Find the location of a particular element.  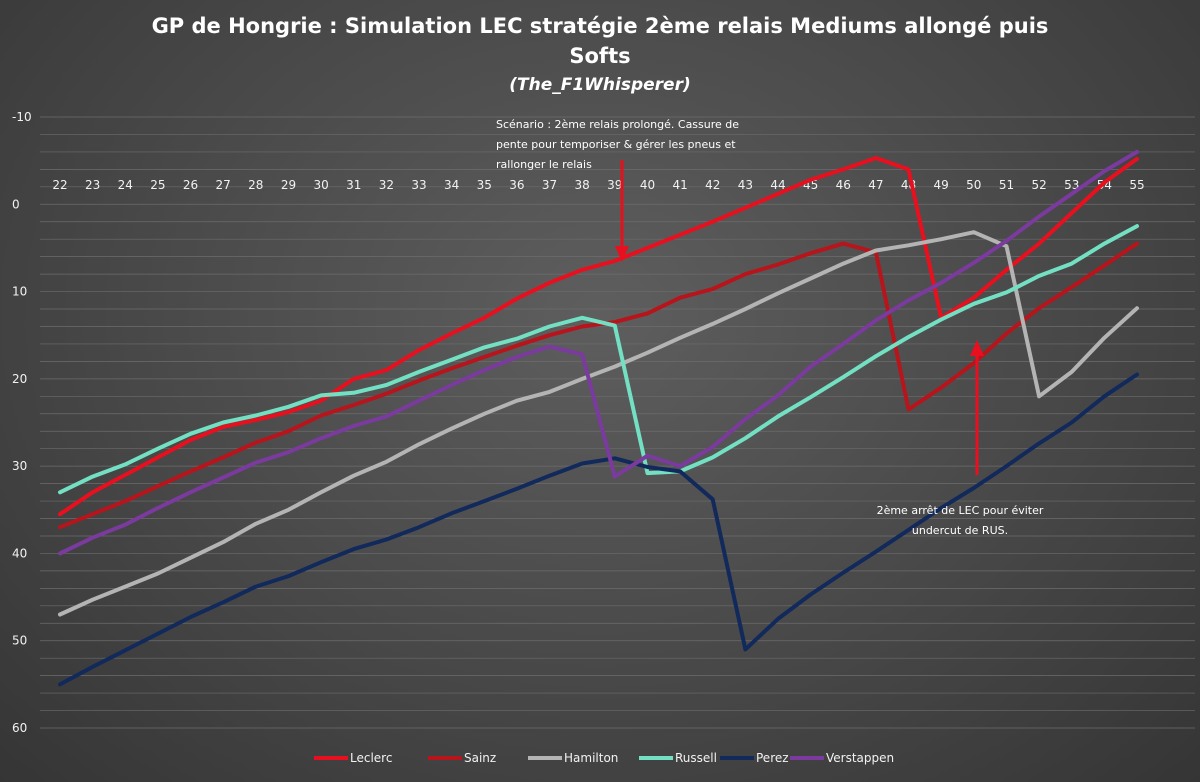

annotation-text-2: 2ème arrêt de LEC pour éviter is located at coordinates (960, 510).